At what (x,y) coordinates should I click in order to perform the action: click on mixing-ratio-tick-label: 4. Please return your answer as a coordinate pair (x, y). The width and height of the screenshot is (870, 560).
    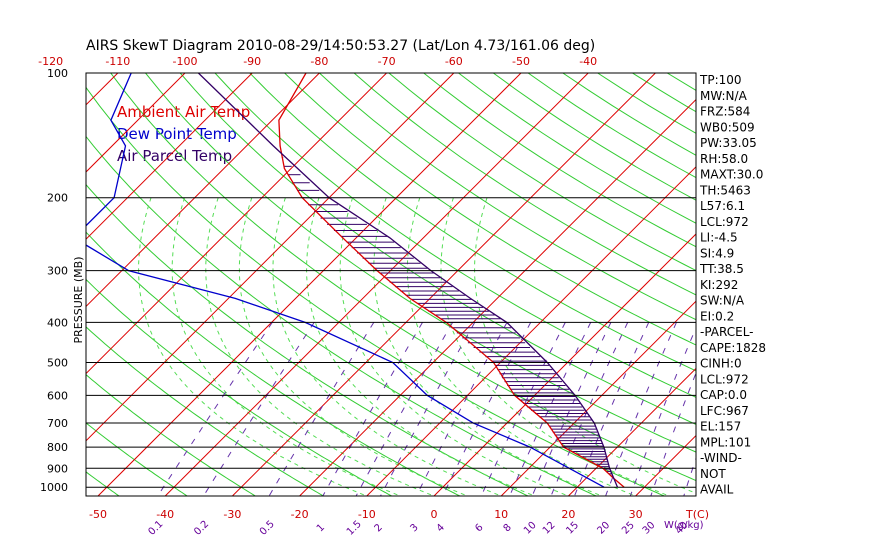
    Looking at the image, I should click on (441, 528).